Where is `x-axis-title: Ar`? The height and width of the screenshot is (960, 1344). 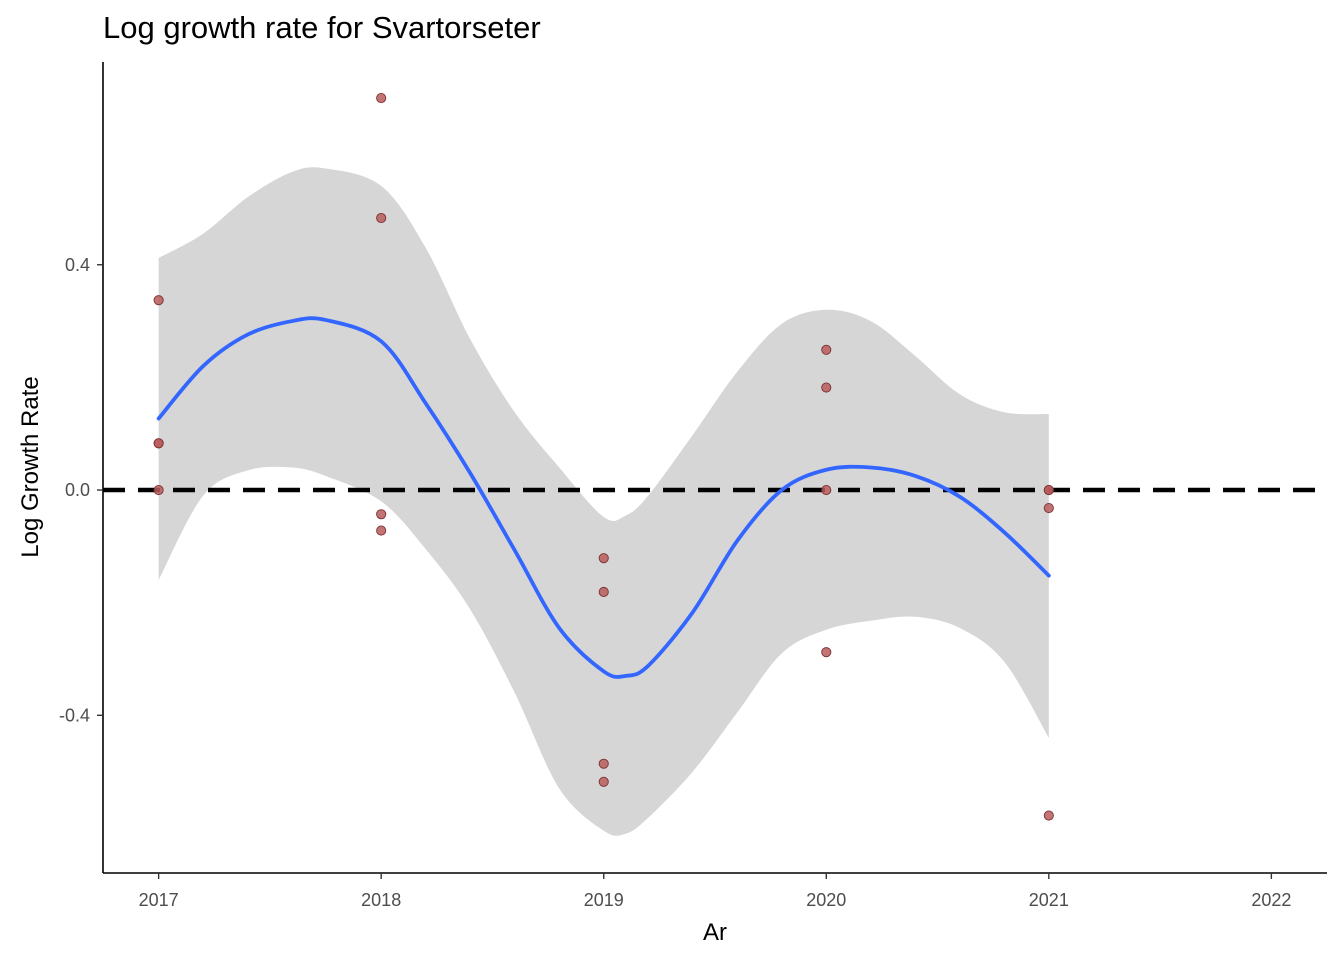 x-axis-title: Ar is located at coordinates (715, 932).